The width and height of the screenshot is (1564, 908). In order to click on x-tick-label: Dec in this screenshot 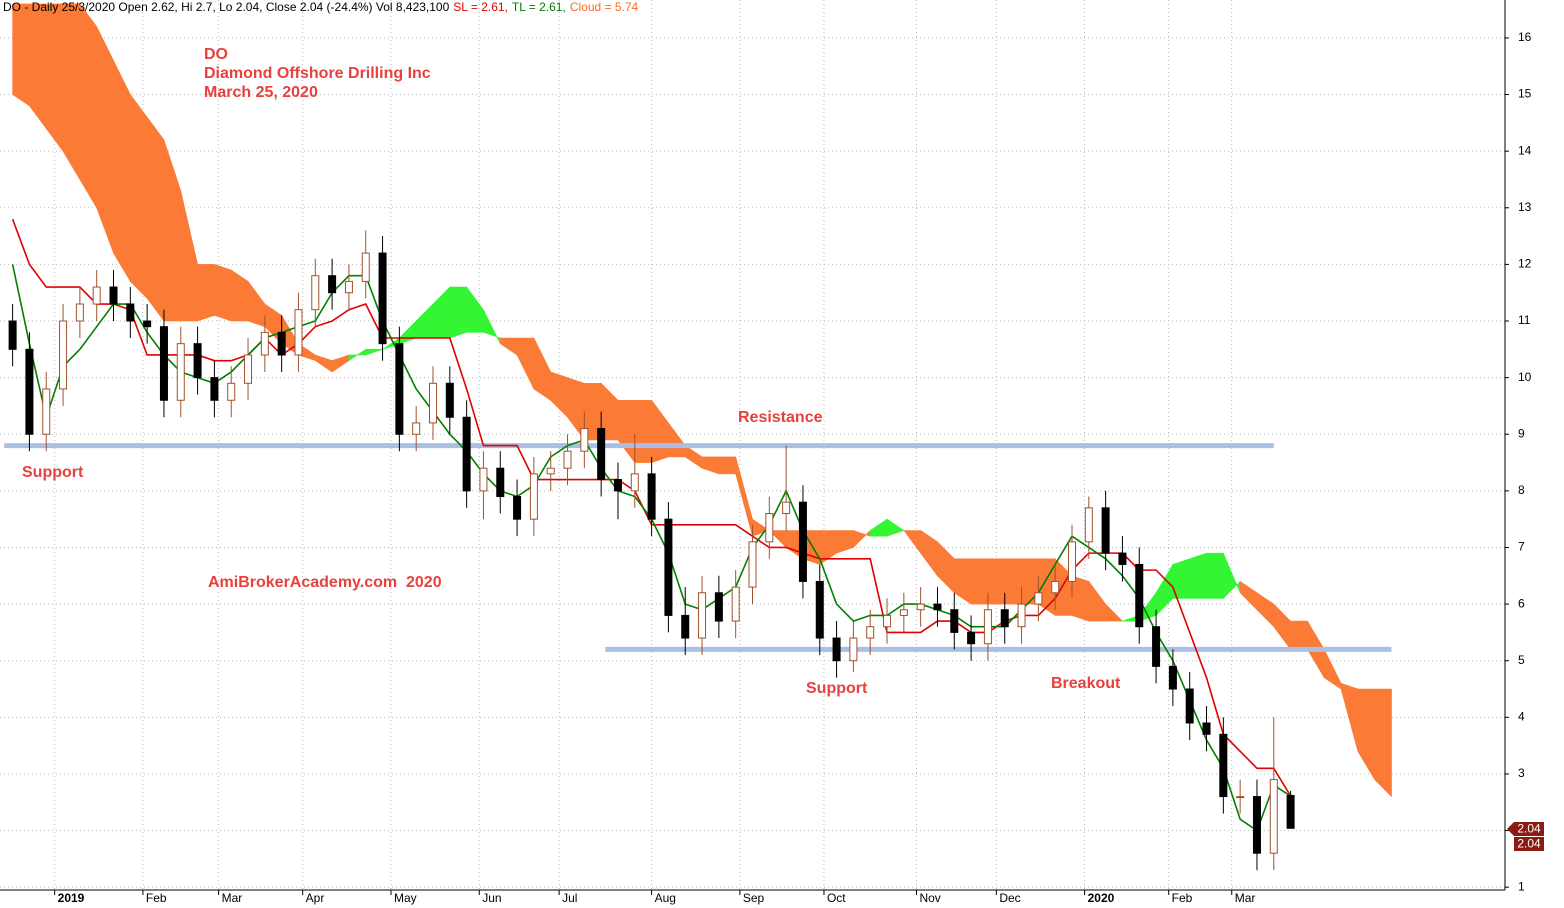, I will do `click(1009, 898)`.